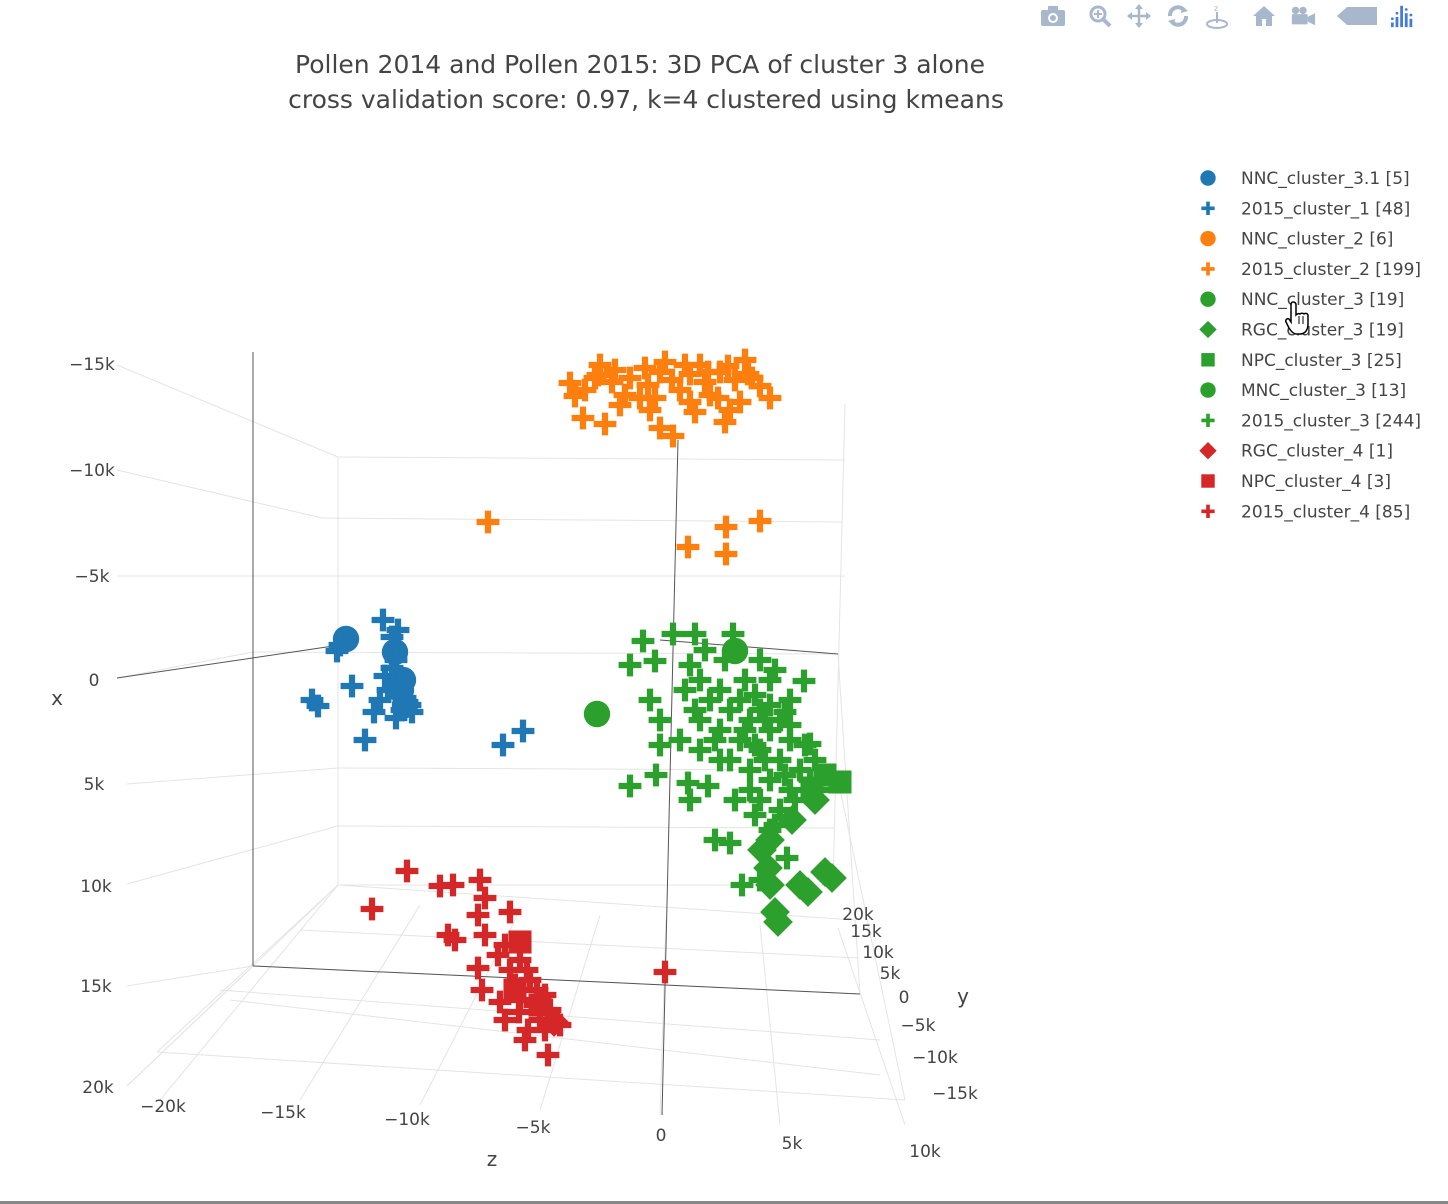 The width and height of the screenshot is (1448, 1204). What do you see at coordinates (1178, 16) in the screenshot?
I see `orbit-rotation-icon` at bounding box center [1178, 16].